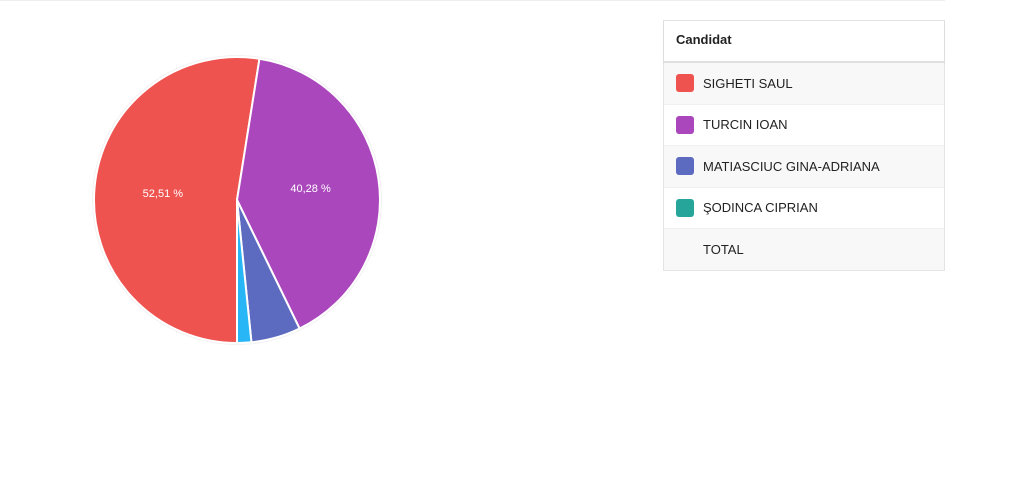  Describe the element at coordinates (804, 42) in the screenshot. I see `legend-header: Candidat` at that location.